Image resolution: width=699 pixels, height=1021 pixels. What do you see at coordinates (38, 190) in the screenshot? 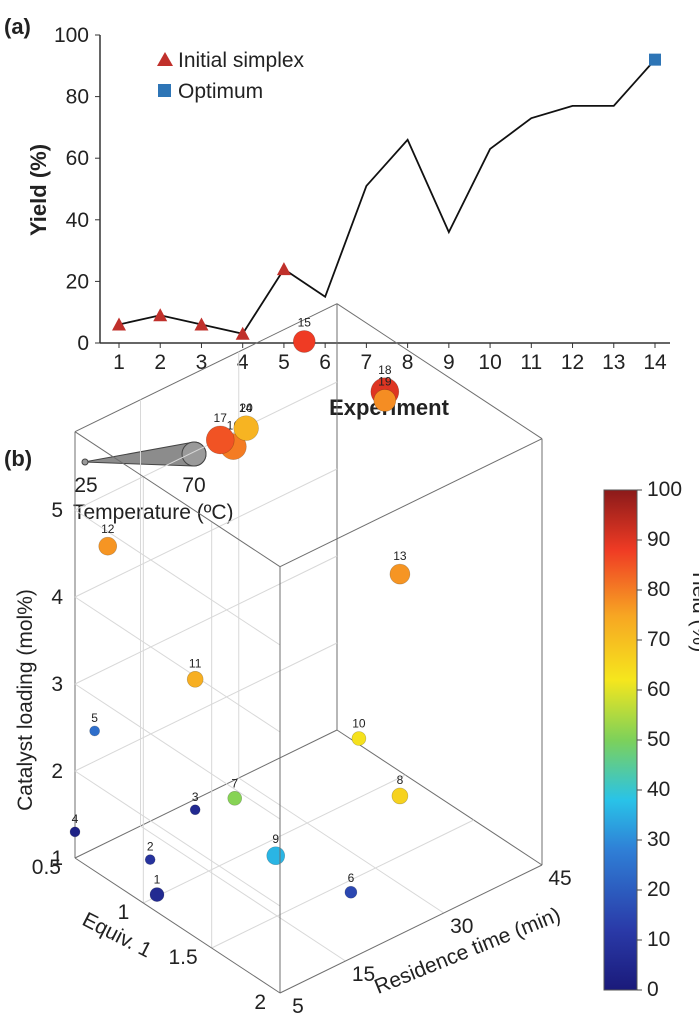
I see `y-axis-title: Yield (%)` at bounding box center [38, 190].